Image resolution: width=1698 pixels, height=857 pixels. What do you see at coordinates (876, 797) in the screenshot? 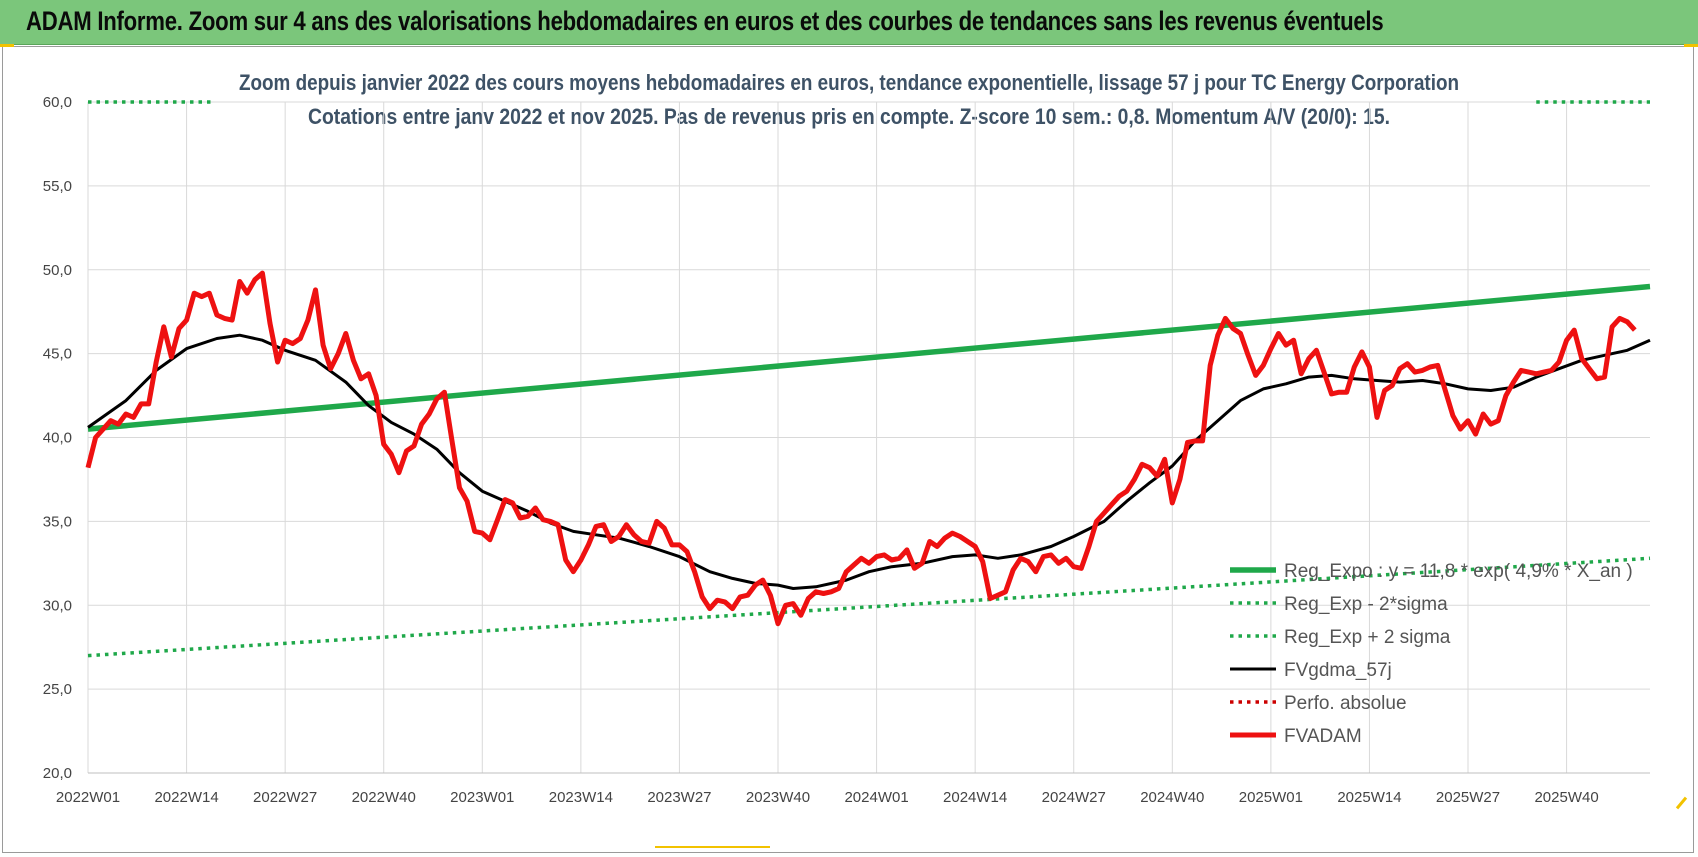
I see `x-tick-label: 2024W01` at bounding box center [876, 797].